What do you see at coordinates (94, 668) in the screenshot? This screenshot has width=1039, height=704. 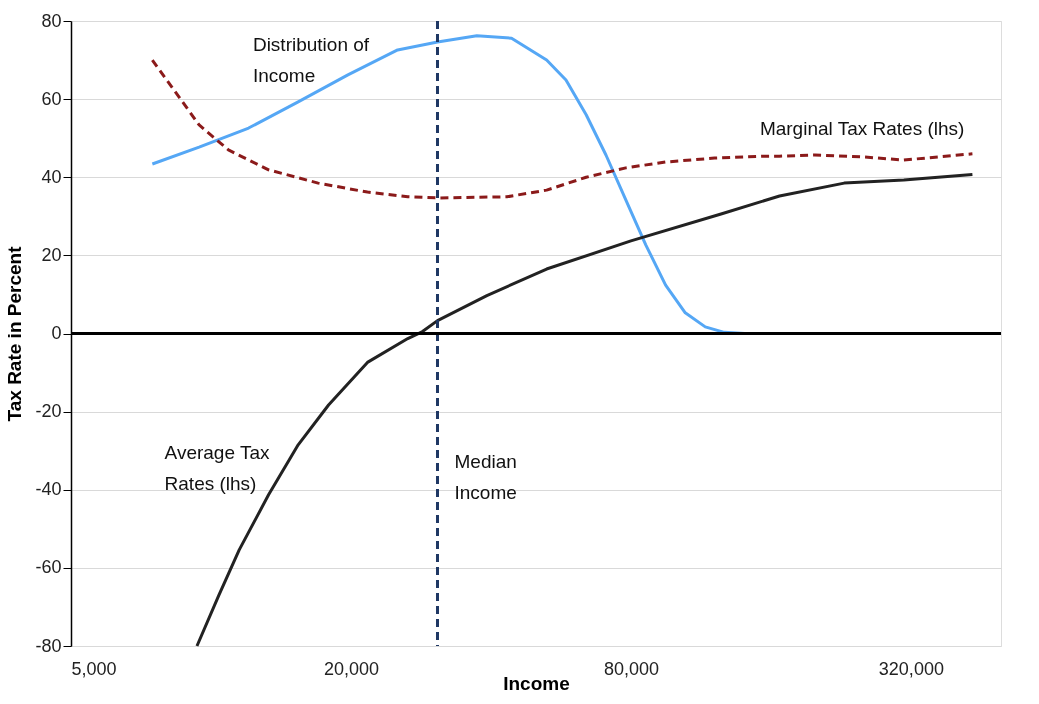 I see `x-tick-label: 5,000` at bounding box center [94, 668].